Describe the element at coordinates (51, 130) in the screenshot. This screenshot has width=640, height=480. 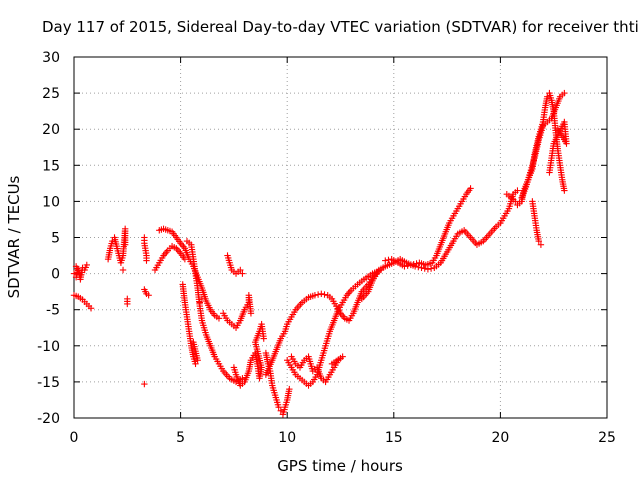
I see `y-tick-label: 20` at that location.